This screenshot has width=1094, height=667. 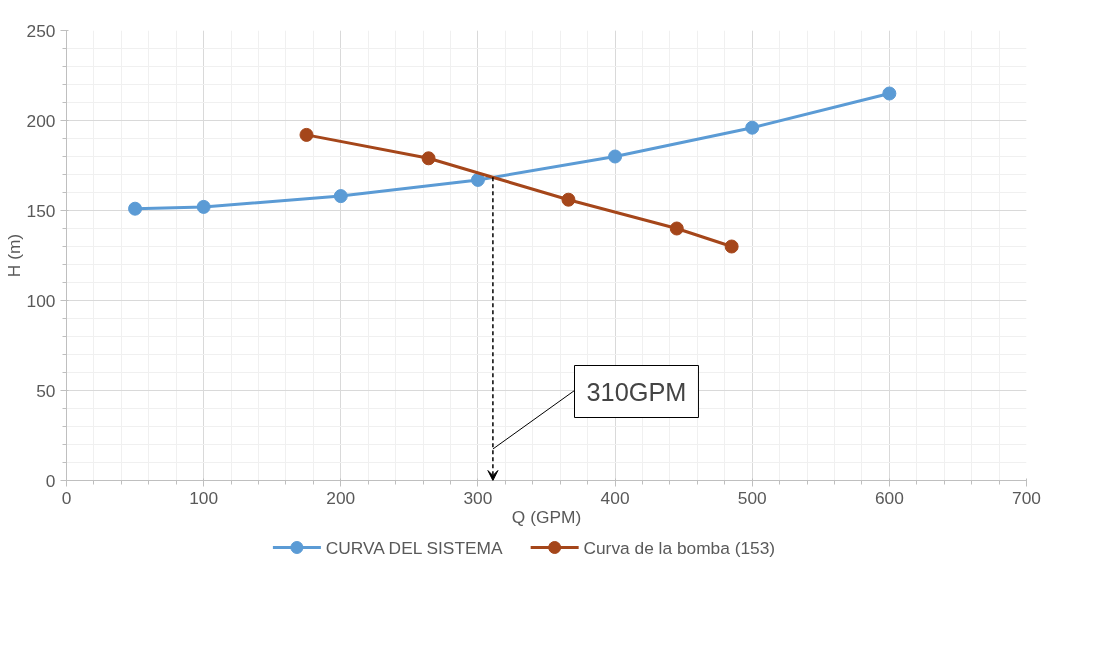 I want to click on x-tick-label: 400, so click(x=615, y=497).